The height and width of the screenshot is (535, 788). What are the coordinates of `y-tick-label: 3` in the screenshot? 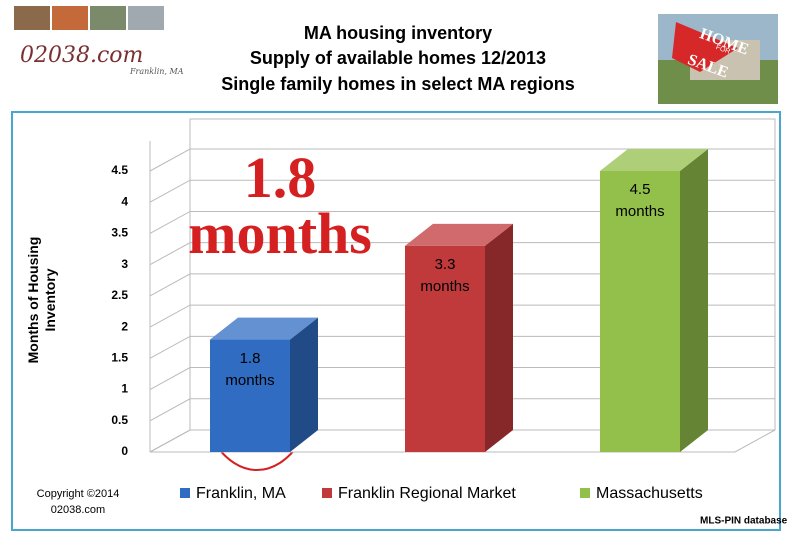 It's located at (124, 264).